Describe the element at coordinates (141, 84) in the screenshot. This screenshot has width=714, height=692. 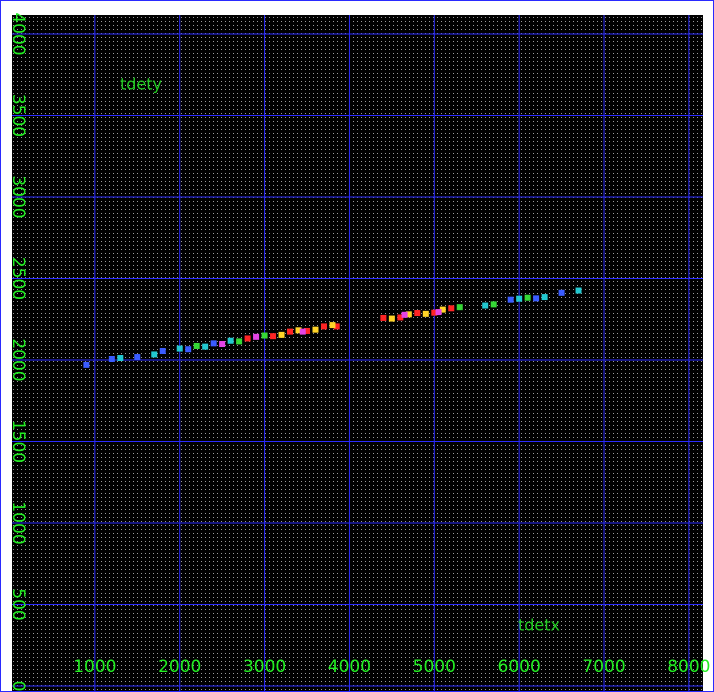
I see `y-axis-label: tdety` at that location.